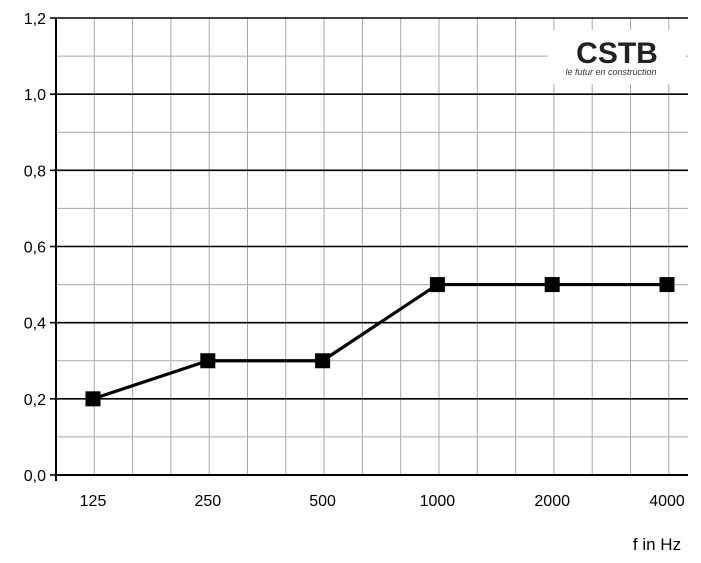 The width and height of the screenshot is (701, 563). What do you see at coordinates (35, 19) in the screenshot?
I see `y-tick-label: 1,2` at bounding box center [35, 19].